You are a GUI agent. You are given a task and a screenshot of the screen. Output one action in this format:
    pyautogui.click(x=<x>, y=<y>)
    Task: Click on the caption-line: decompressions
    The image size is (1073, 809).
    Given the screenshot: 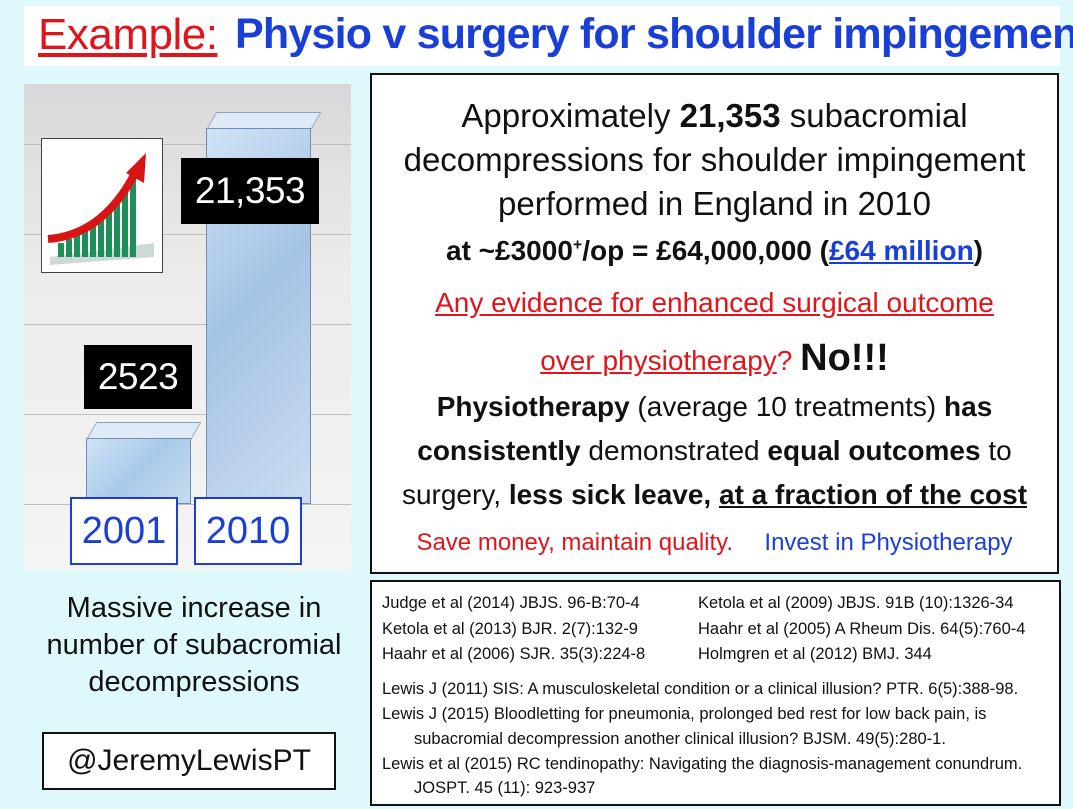 What is the action you would take?
    pyautogui.click(x=194, y=682)
    